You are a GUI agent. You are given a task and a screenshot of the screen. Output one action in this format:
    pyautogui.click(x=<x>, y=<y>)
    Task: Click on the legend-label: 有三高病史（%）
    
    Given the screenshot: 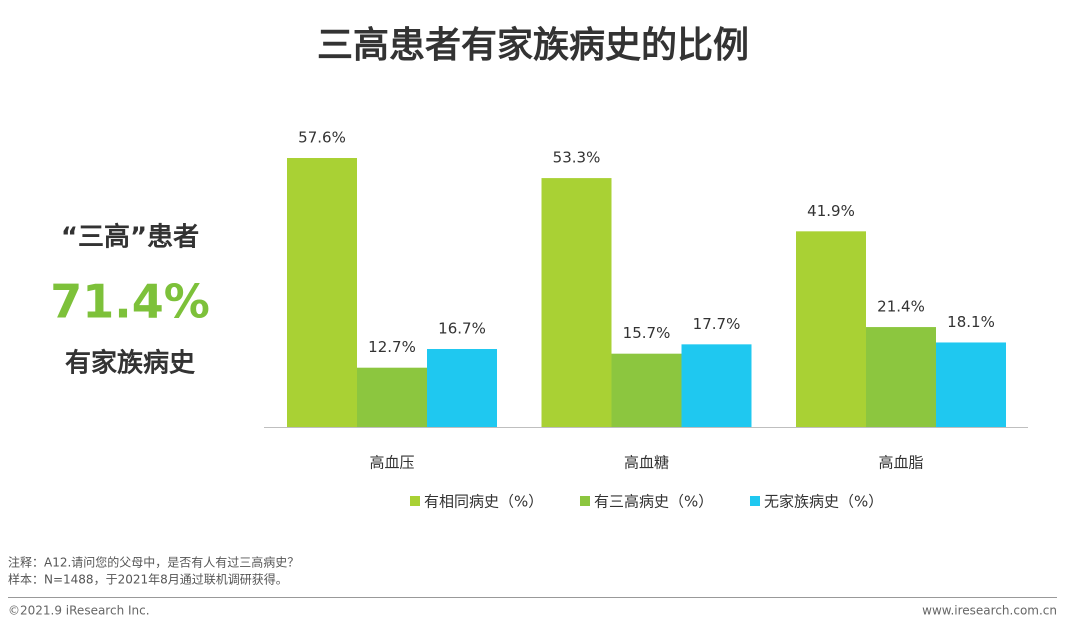 What is the action you would take?
    pyautogui.click(x=653, y=502)
    